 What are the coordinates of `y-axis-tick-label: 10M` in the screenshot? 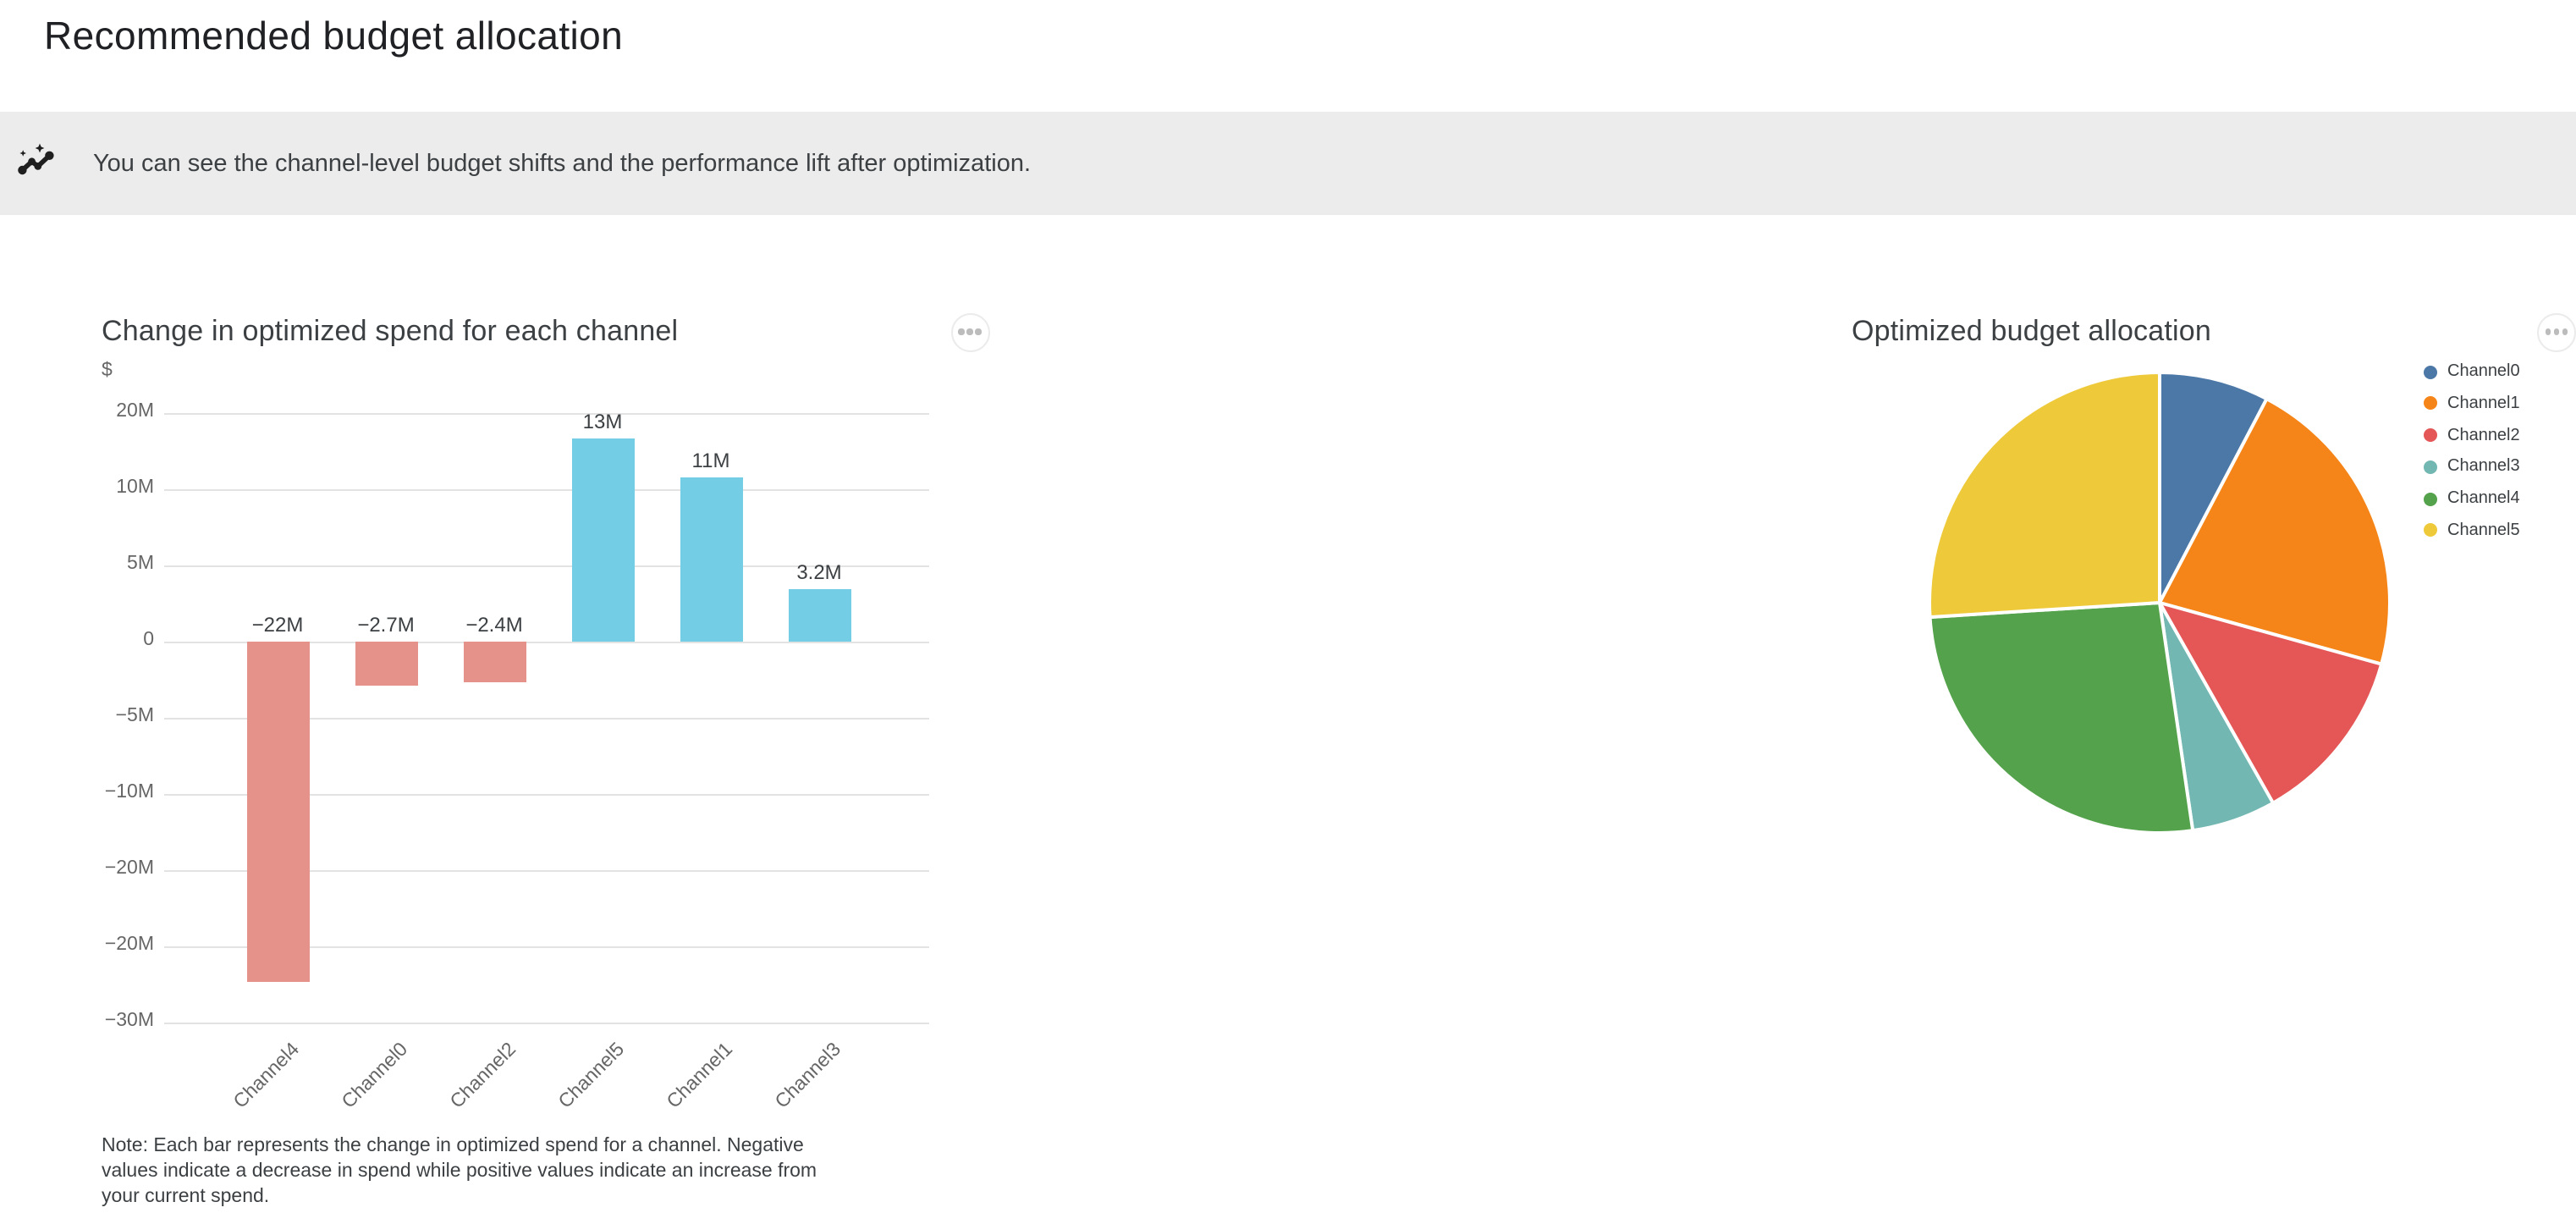 It's located at (135, 487).